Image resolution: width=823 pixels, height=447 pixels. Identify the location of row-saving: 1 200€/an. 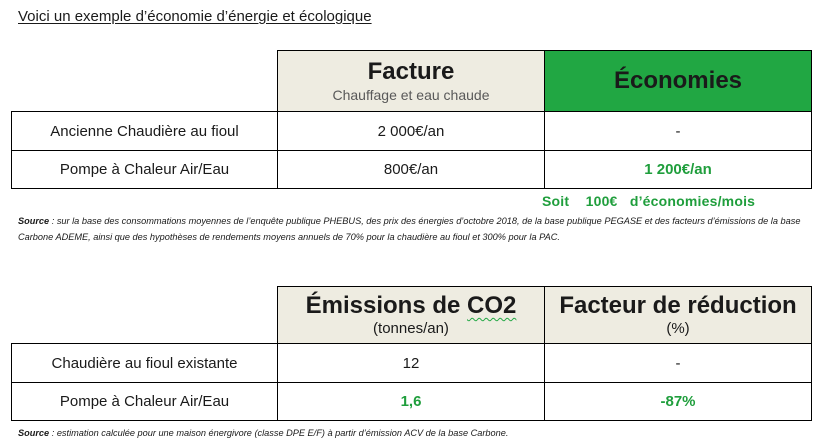
(678, 169).